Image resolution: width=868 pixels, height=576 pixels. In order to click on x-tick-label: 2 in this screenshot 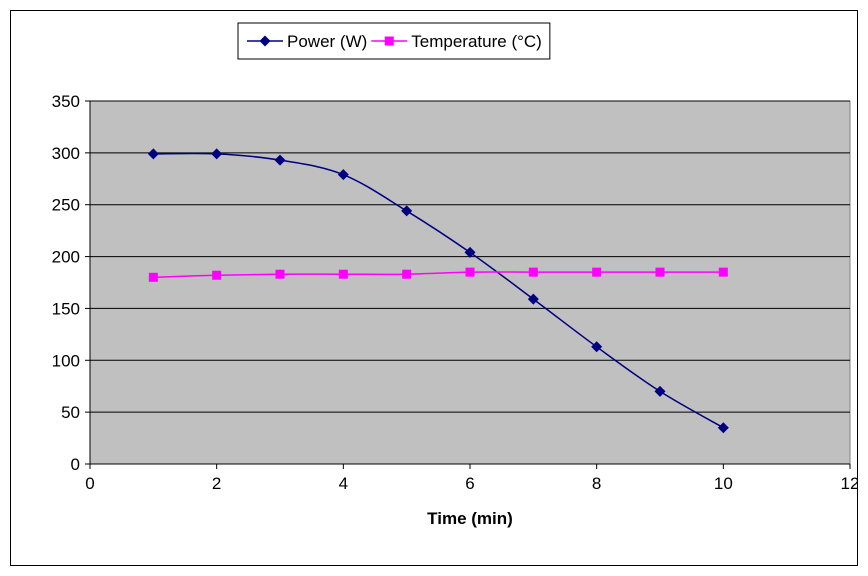, I will do `click(216, 483)`.